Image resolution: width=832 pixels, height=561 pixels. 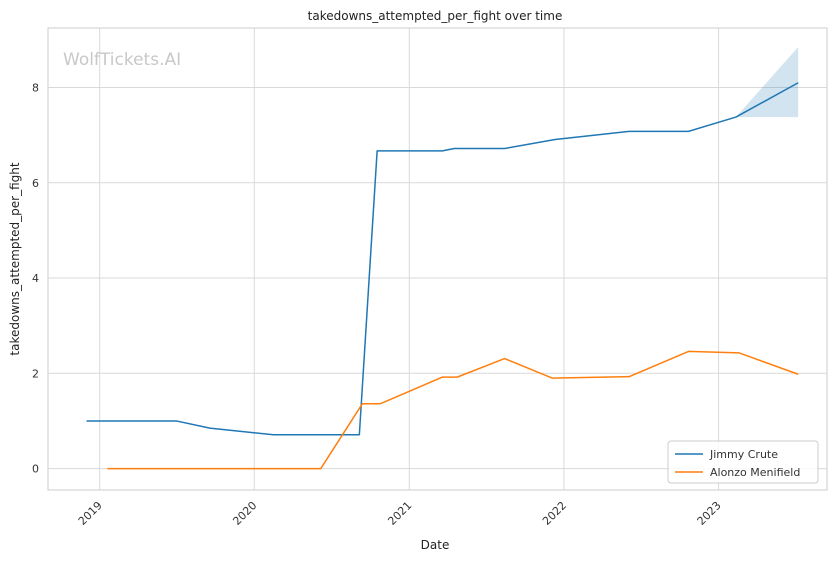 I want to click on x-tick-label-2019: 2019, so click(x=90, y=513).